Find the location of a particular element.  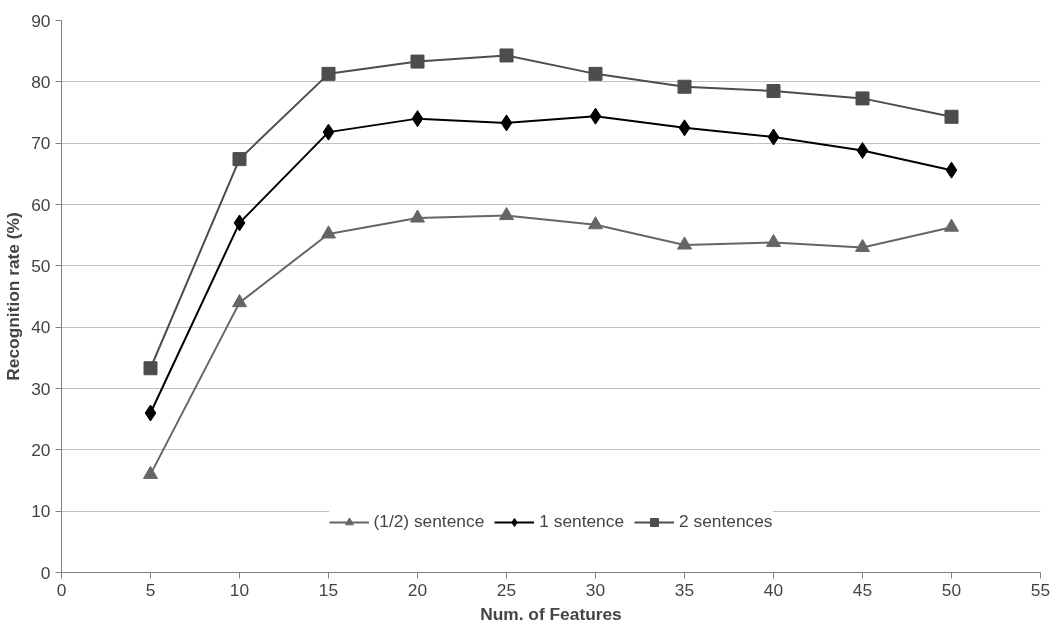

y-tick-label: 80 is located at coordinates (41, 81).